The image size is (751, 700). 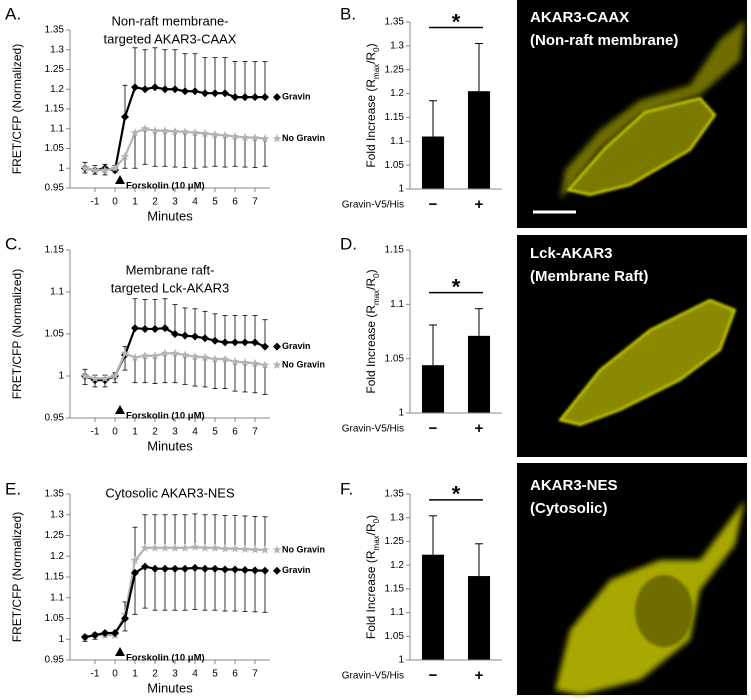 I want to click on image-subtitle: (Membrane Raft), so click(x=589, y=276).